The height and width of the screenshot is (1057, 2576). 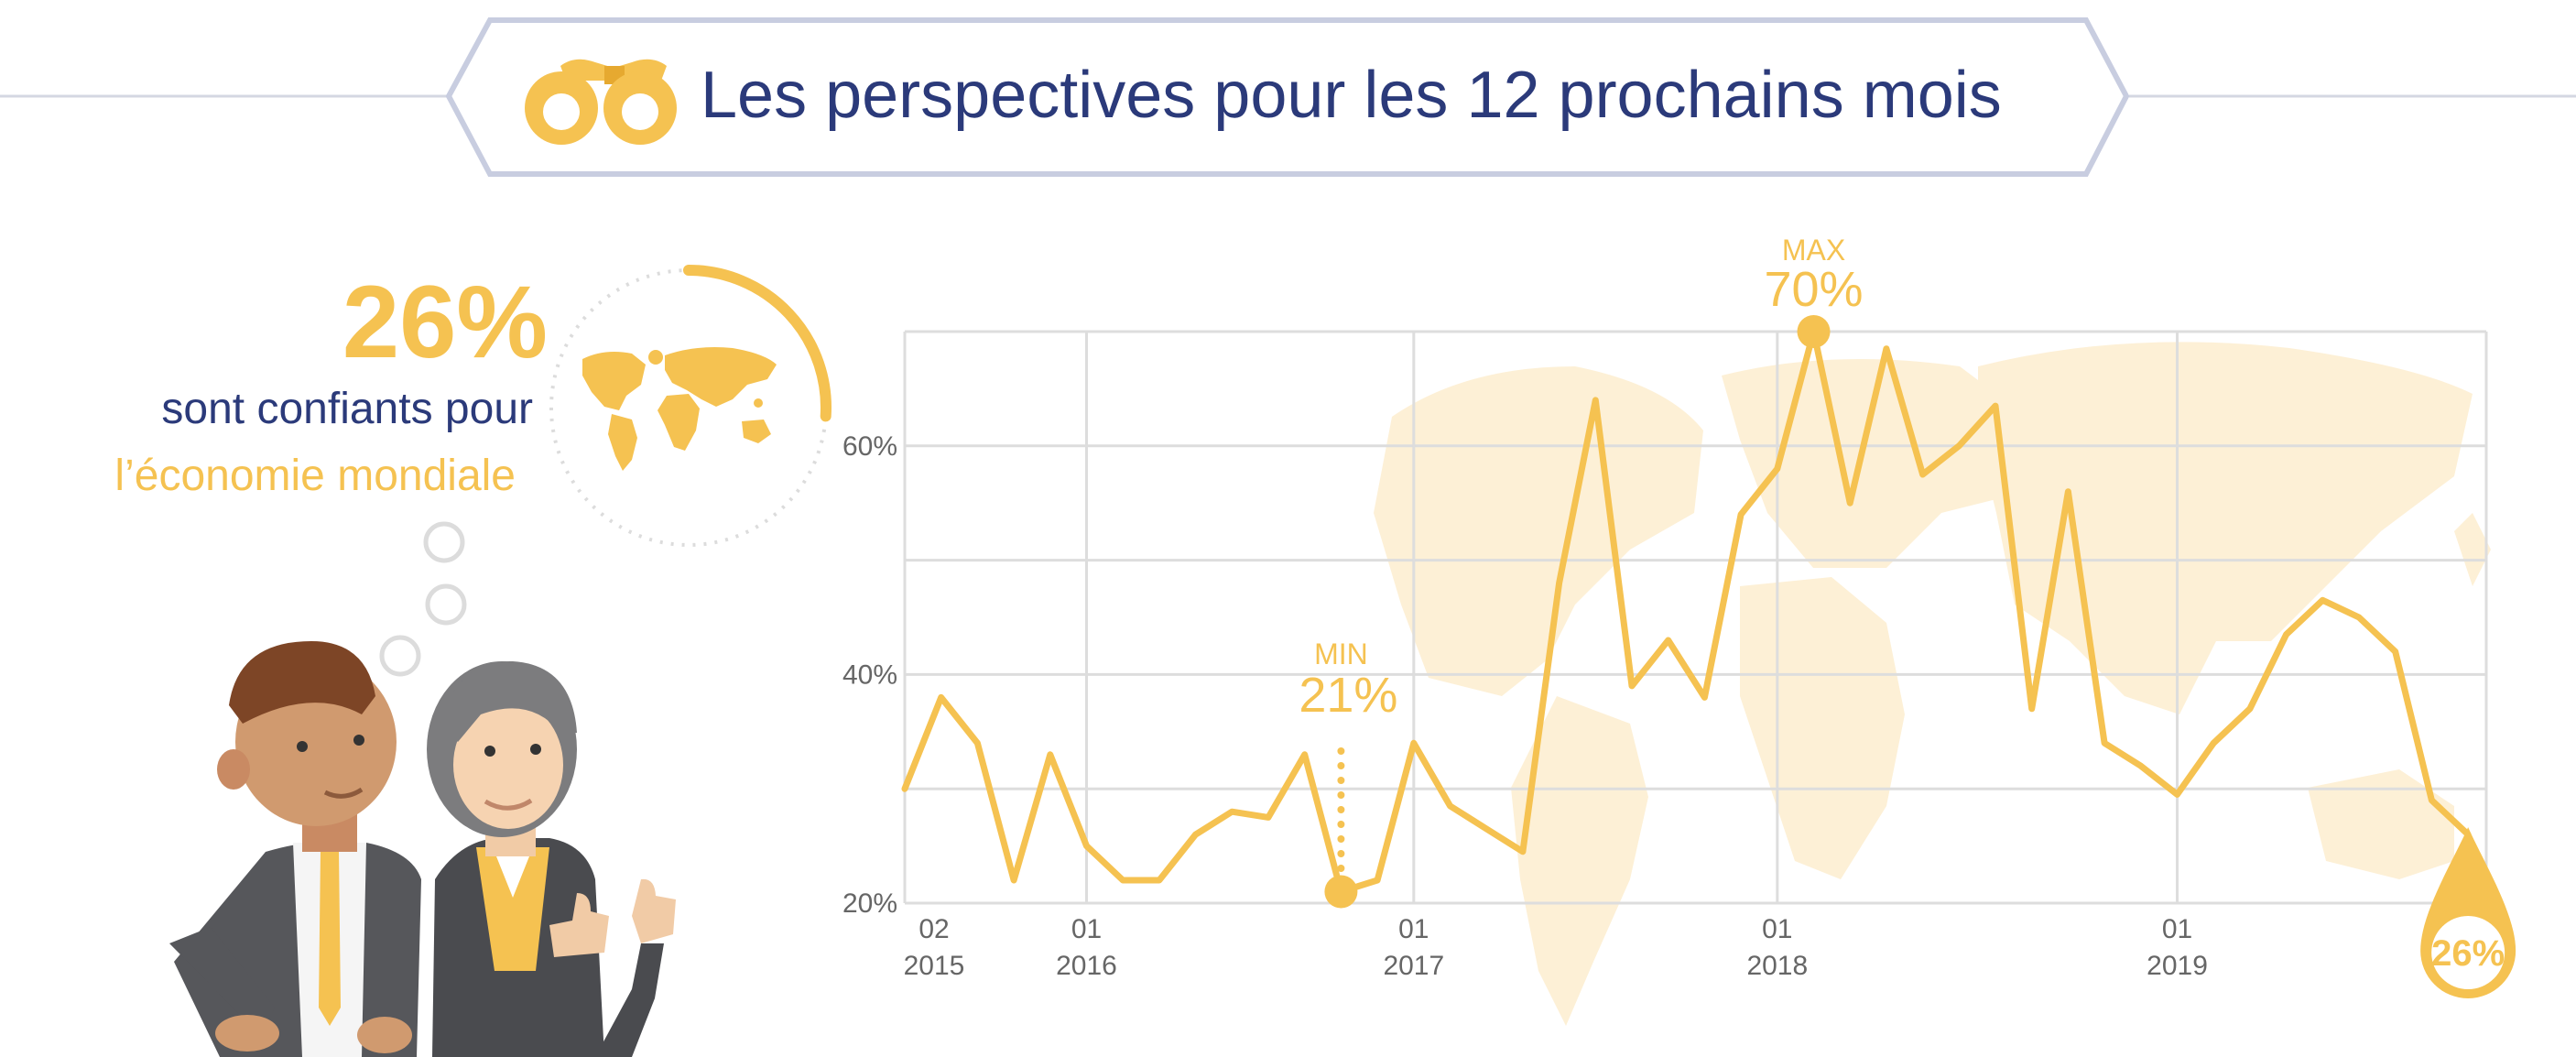 What do you see at coordinates (757, 343) in the screenshot?
I see `progress-ring-arc` at bounding box center [757, 343].